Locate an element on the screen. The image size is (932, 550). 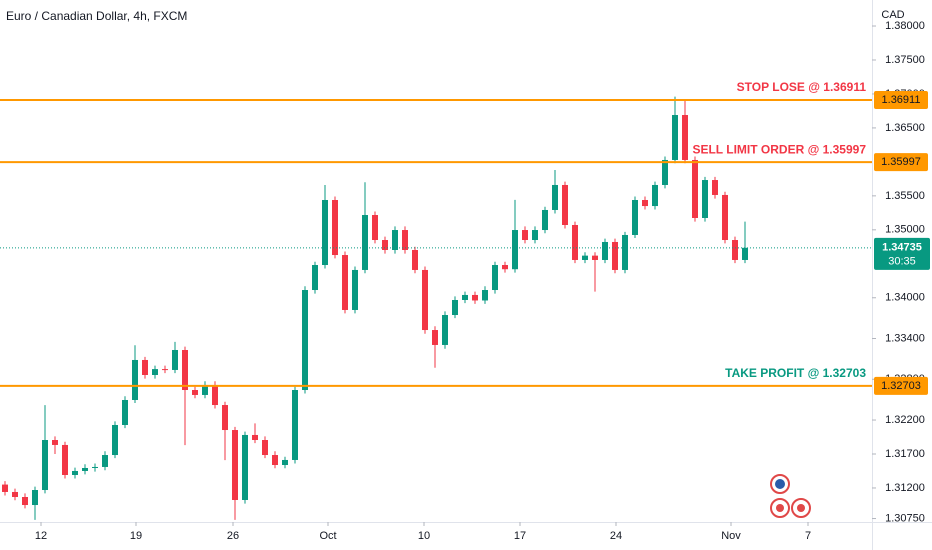
x-tick-label: 10 is located at coordinates (424, 536).